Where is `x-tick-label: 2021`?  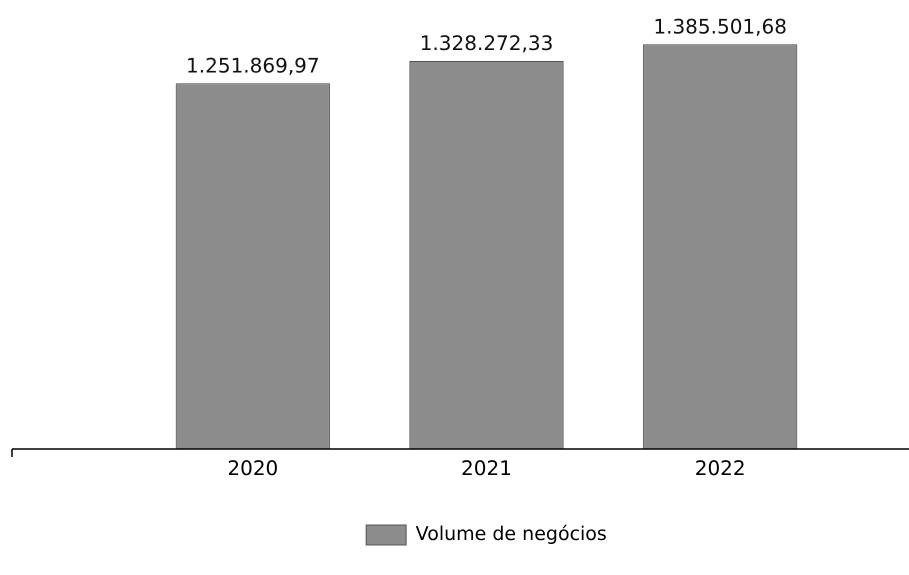 x-tick-label: 2021 is located at coordinates (486, 468).